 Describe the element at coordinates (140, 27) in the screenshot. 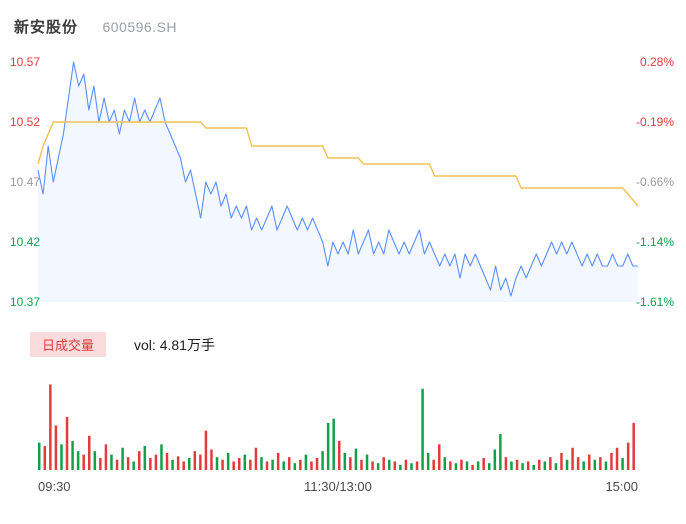

I see `stock-code: 600596.SH` at that location.